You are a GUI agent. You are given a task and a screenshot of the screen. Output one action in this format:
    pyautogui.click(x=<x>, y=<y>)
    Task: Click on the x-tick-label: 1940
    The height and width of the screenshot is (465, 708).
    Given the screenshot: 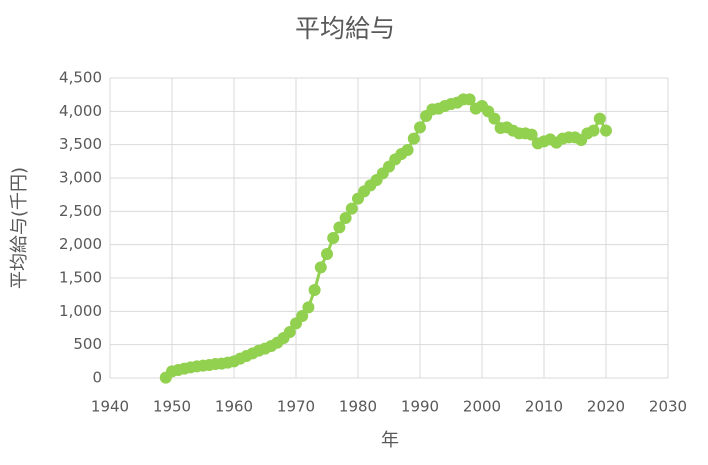 What is the action you would take?
    pyautogui.click(x=110, y=407)
    